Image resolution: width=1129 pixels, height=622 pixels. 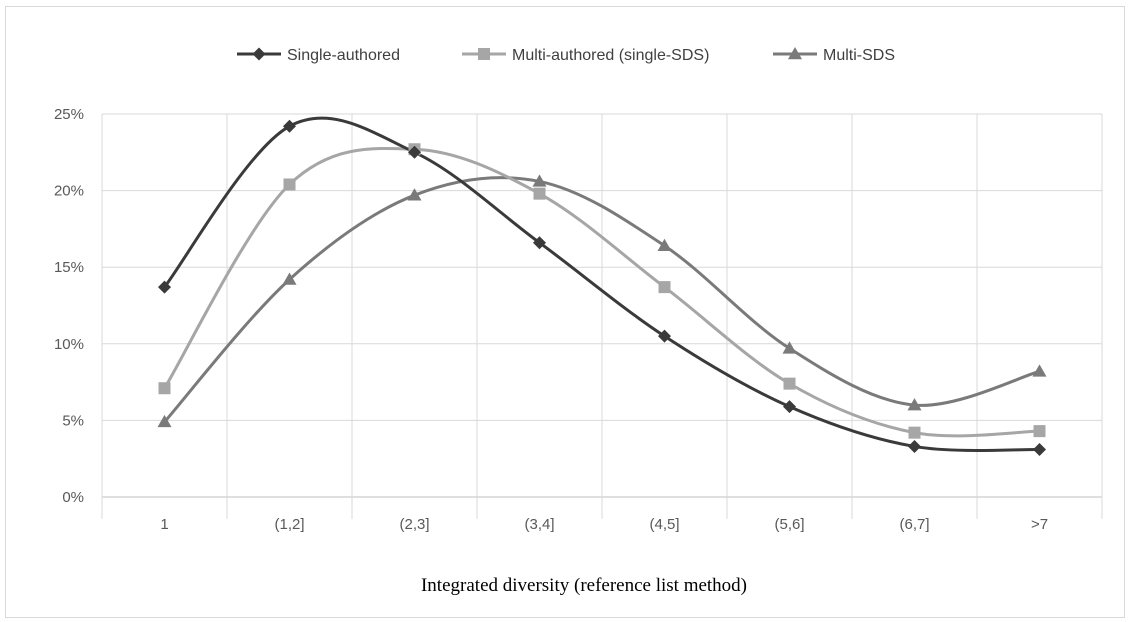 I want to click on y-tick-label: 0%, so click(x=73, y=497).